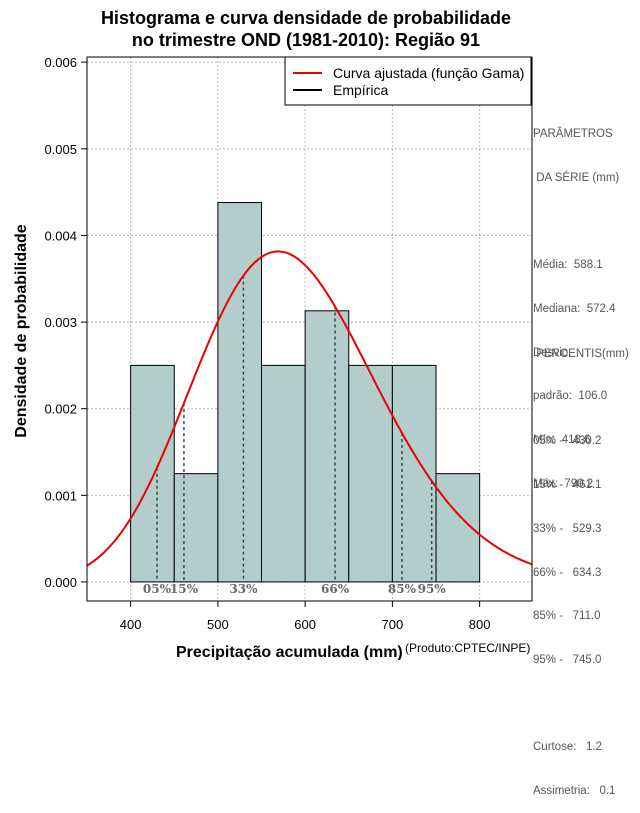 The image size is (640, 813). Describe the element at coordinates (21, 330) in the screenshot. I see `y-axis-title: Densidade de probabilidade` at that location.